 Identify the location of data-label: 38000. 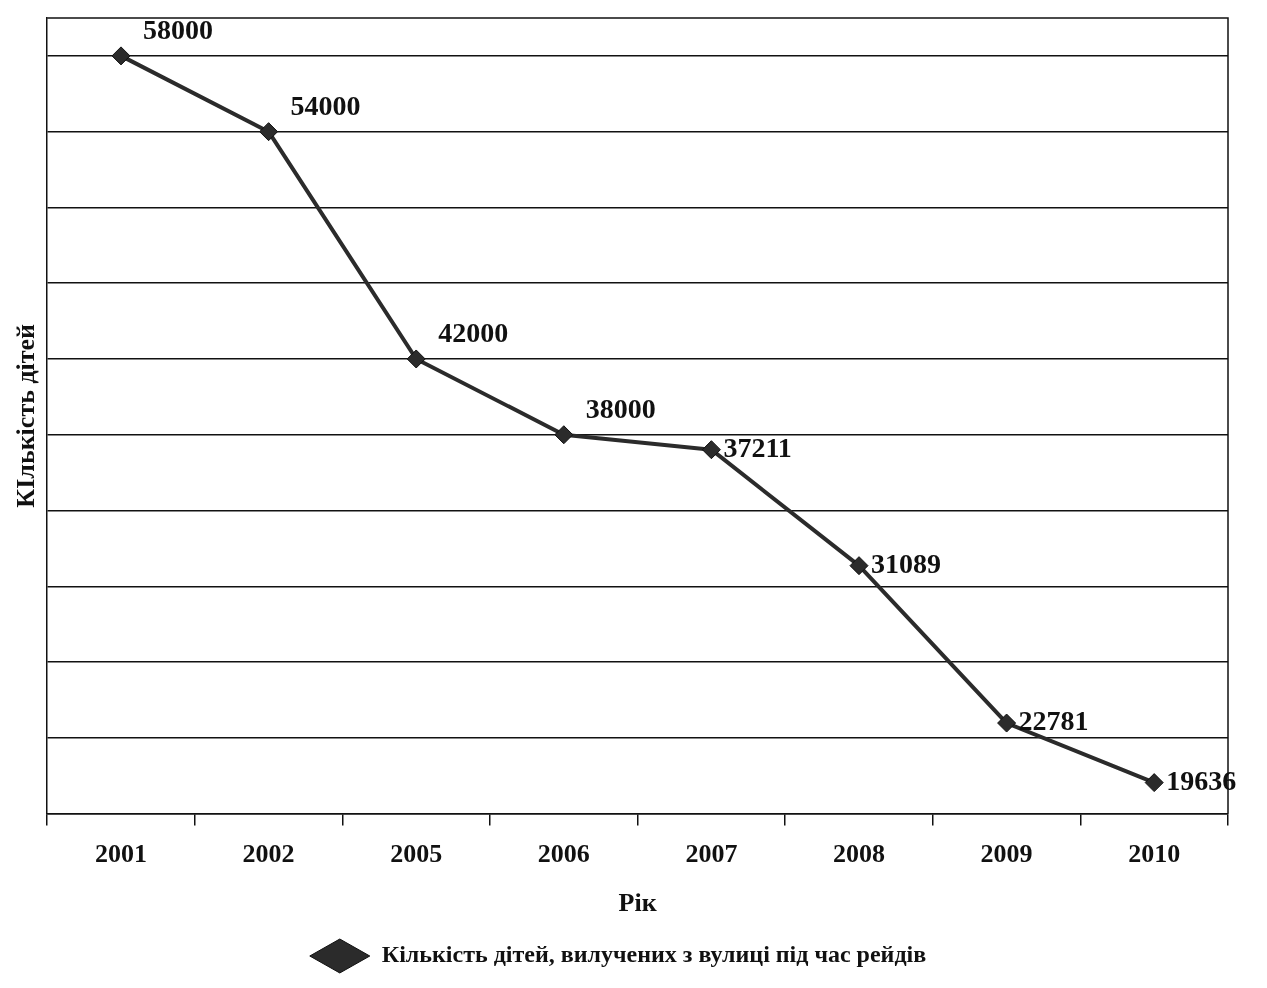
(620, 408).